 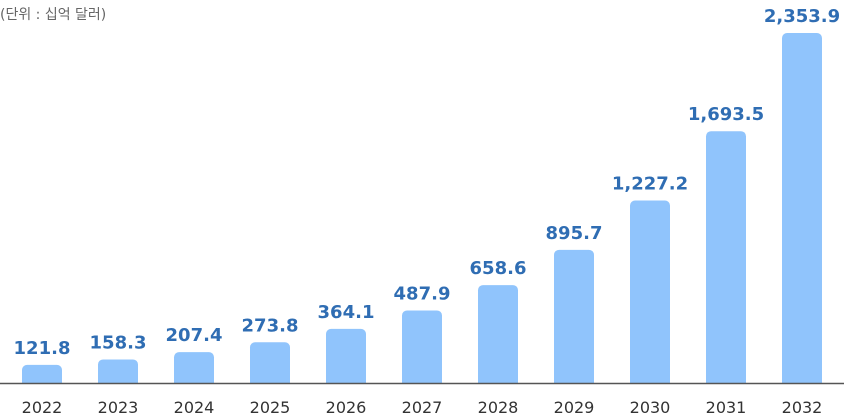 What do you see at coordinates (422, 349) in the screenshot?
I see `bar-2027` at bounding box center [422, 349].